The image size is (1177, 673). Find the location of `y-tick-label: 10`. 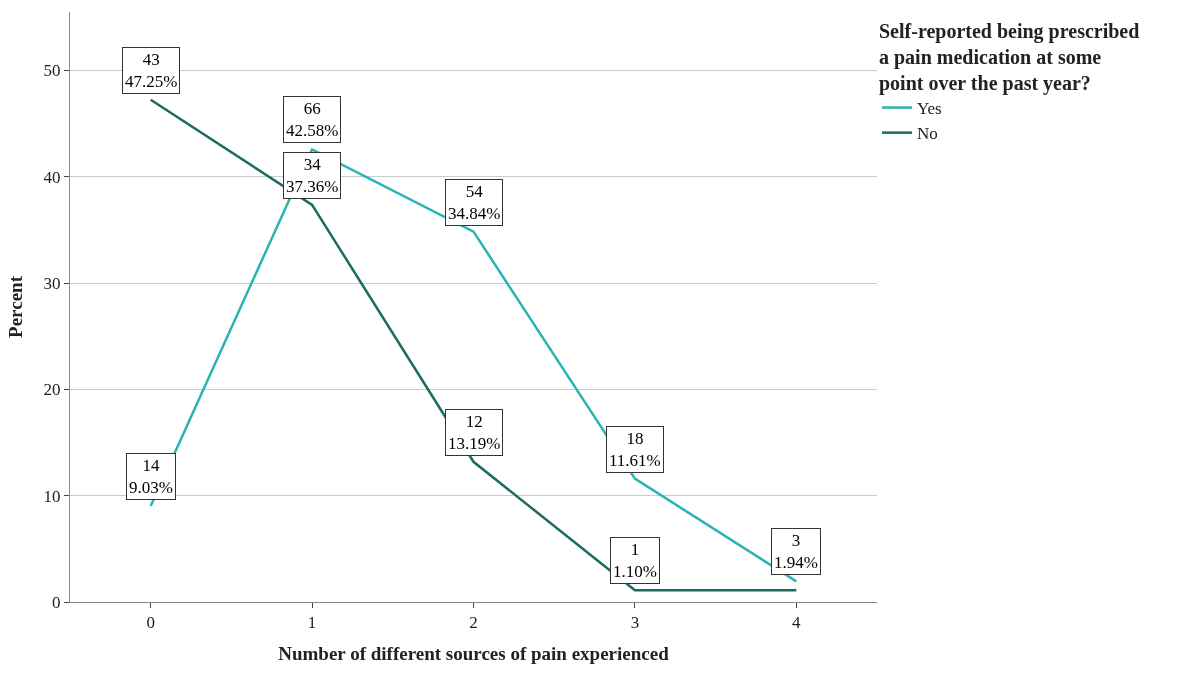

y-tick-label: 10 is located at coordinates (52, 496).